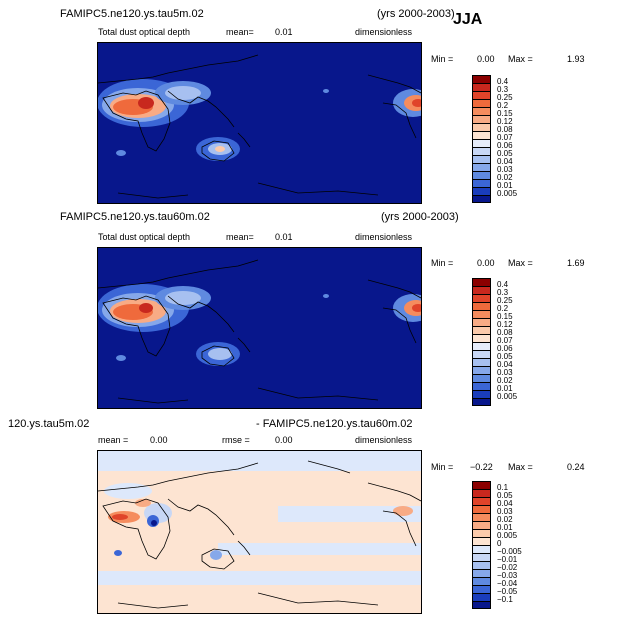 The height and width of the screenshot is (622, 622). I want to click on panel2-colorbar-label: 0.2, so click(503, 308).